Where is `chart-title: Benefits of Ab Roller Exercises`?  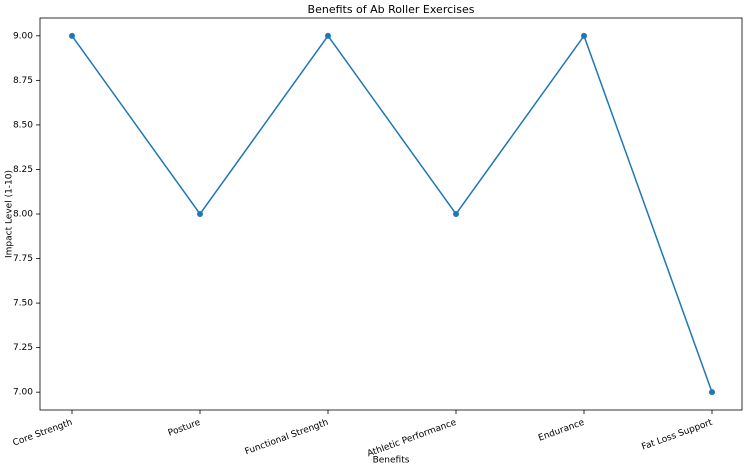 chart-title: Benefits of Ab Roller Exercises is located at coordinates (391, 9).